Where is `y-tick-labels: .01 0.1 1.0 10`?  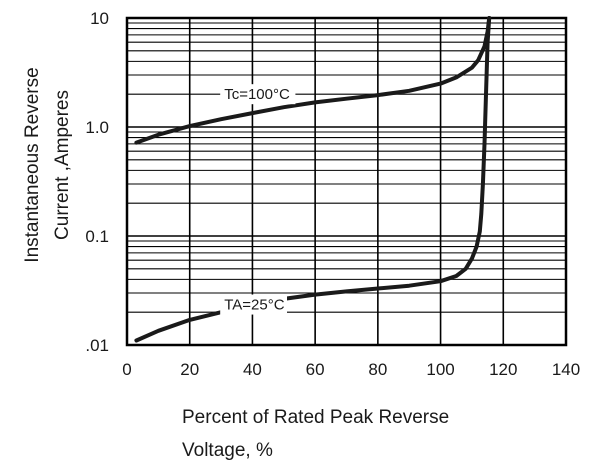 y-tick-labels: .01 0.1 1.0 10 is located at coordinates (97, 182).